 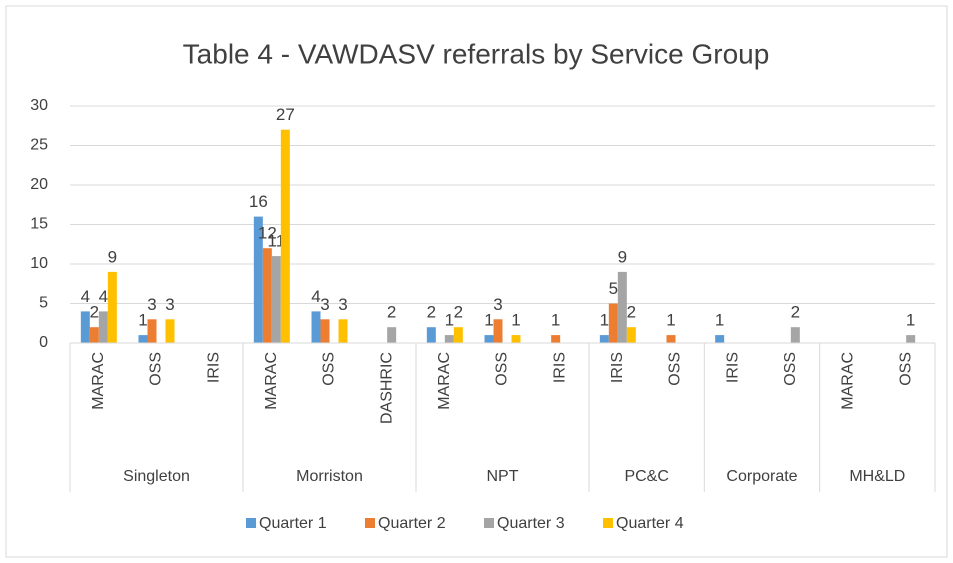 I want to click on legend-label: Quarter 1, so click(x=293, y=523).